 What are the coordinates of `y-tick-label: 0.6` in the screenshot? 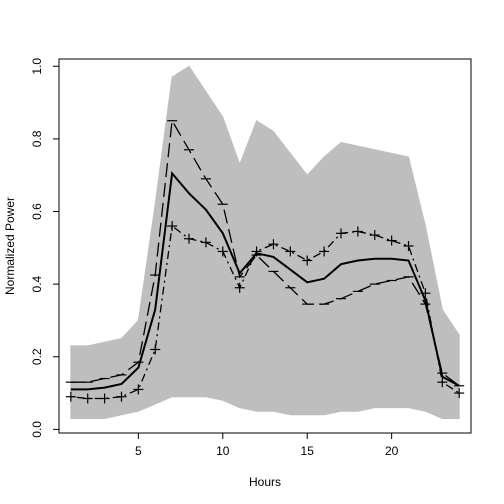 It's located at (37, 211).